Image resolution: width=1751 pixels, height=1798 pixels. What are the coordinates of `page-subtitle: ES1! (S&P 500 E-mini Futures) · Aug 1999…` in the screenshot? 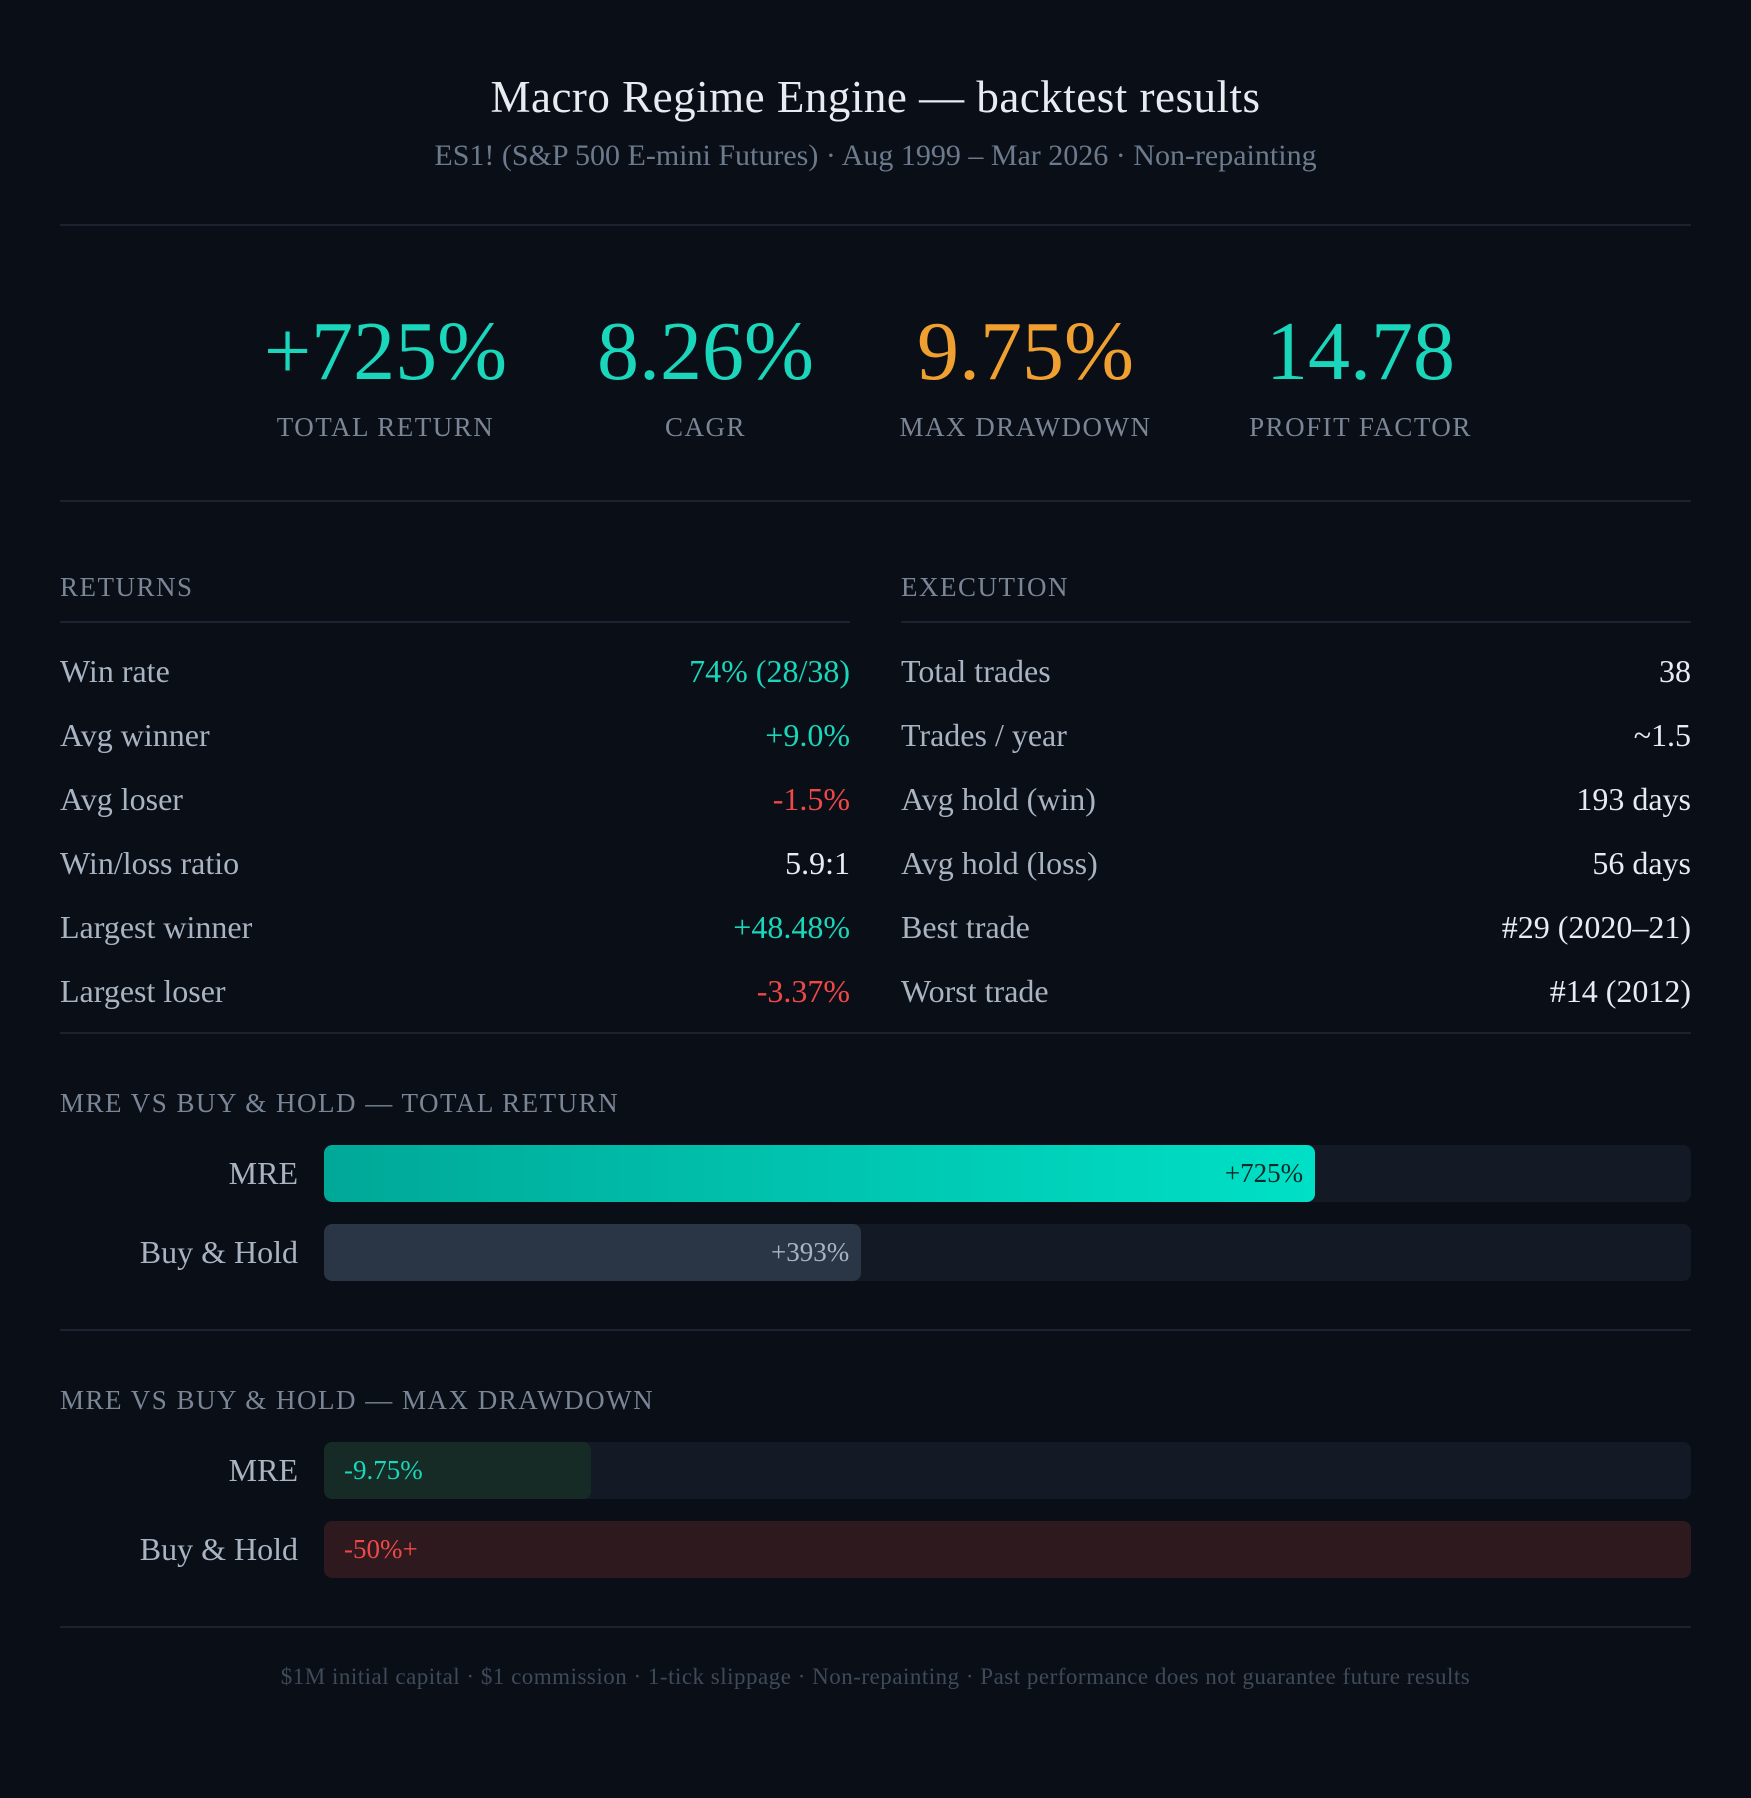 It's located at (875, 155).